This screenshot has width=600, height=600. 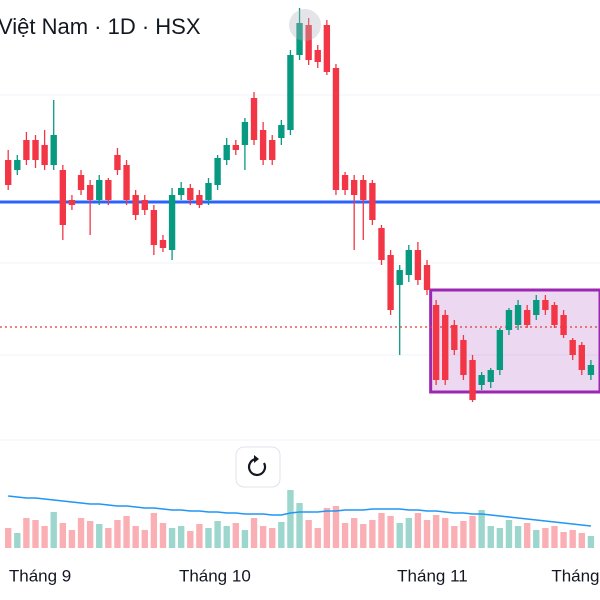 What do you see at coordinates (432, 575) in the screenshot?
I see `x-tick-label: Tháng 11` at bounding box center [432, 575].